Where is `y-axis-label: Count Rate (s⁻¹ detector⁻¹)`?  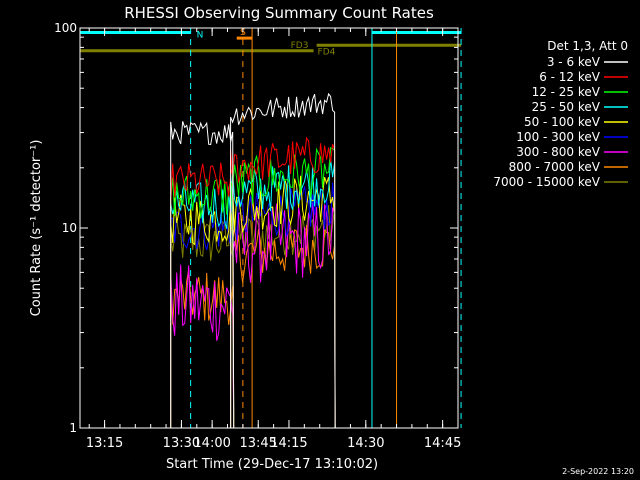 y-axis-label: Count Rate (s⁻¹ detector⁻¹) is located at coordinates (36, 228).